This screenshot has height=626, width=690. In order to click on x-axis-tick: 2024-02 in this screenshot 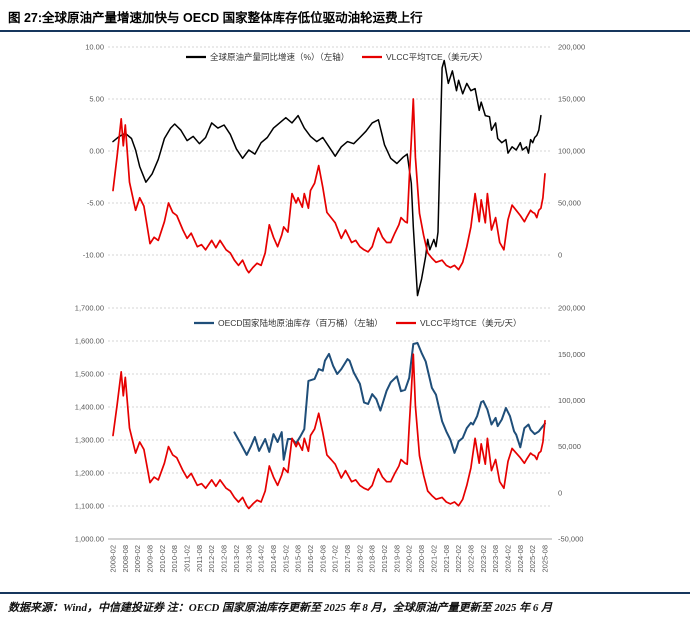, I will do `click(508, 559)`.